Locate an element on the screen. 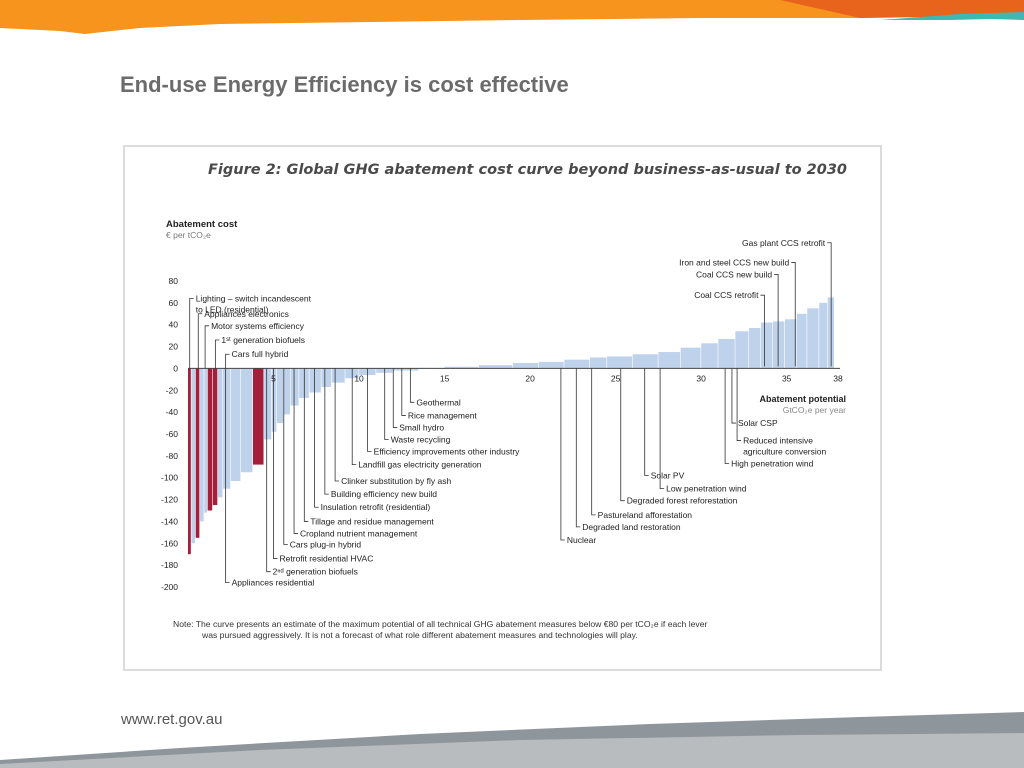  annotation-label: Low penetration wind is located at coordinates (706, 489).